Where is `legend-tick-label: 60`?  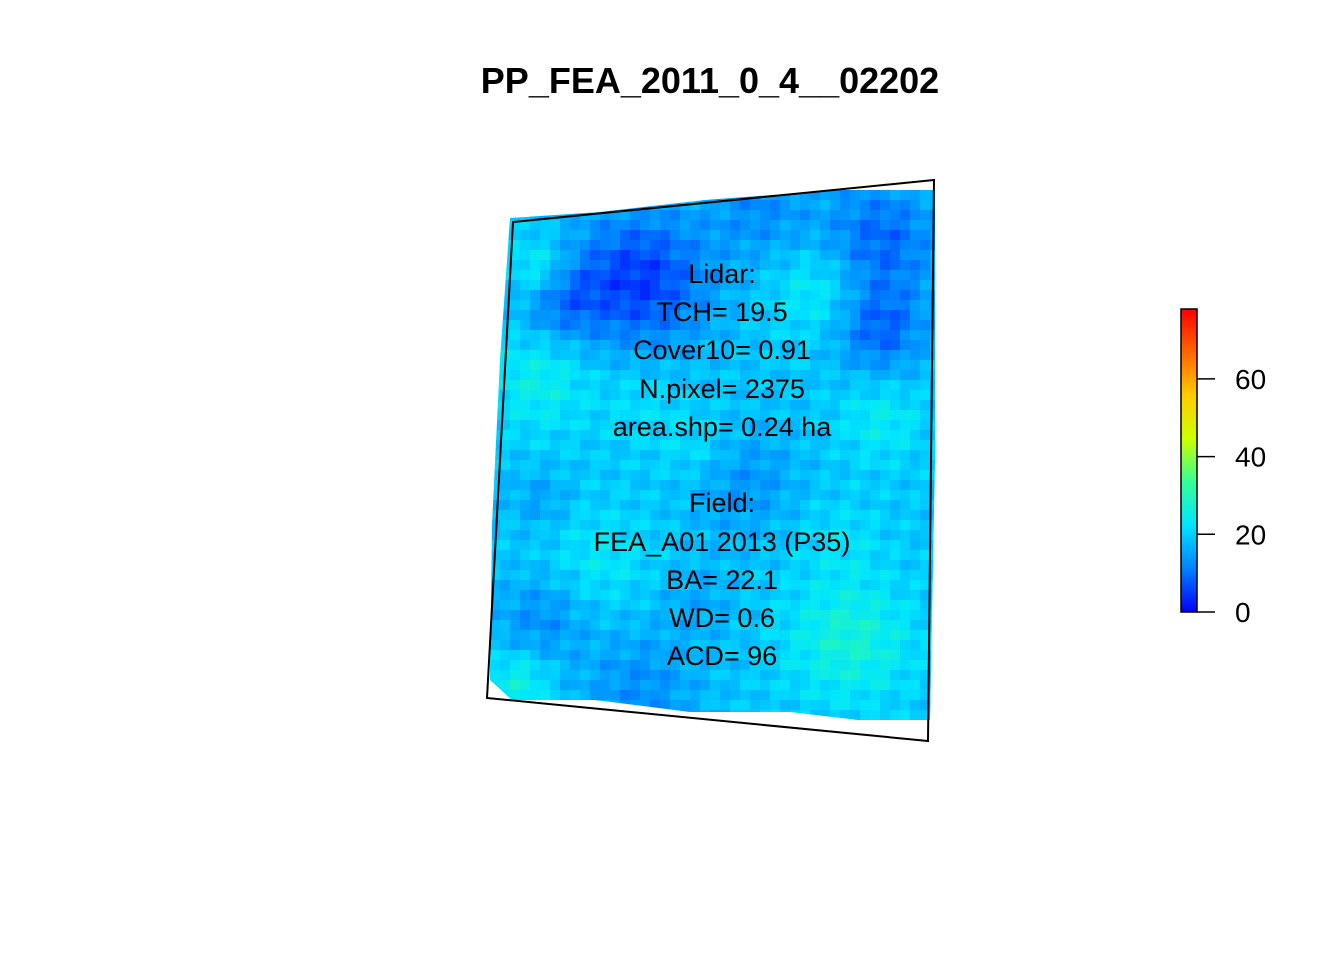 legend-tick-label: 60 is located at coordinates (1250, 379).